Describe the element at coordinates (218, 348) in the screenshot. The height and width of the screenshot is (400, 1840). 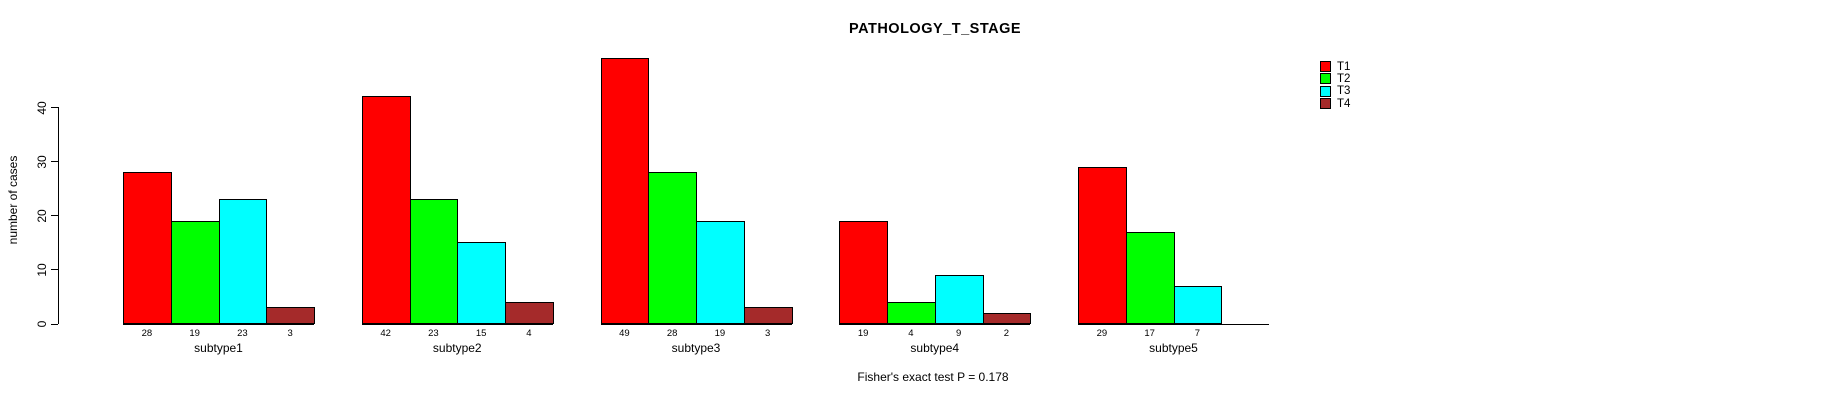
I see `category-label-subtype1: subtype1` at that location.